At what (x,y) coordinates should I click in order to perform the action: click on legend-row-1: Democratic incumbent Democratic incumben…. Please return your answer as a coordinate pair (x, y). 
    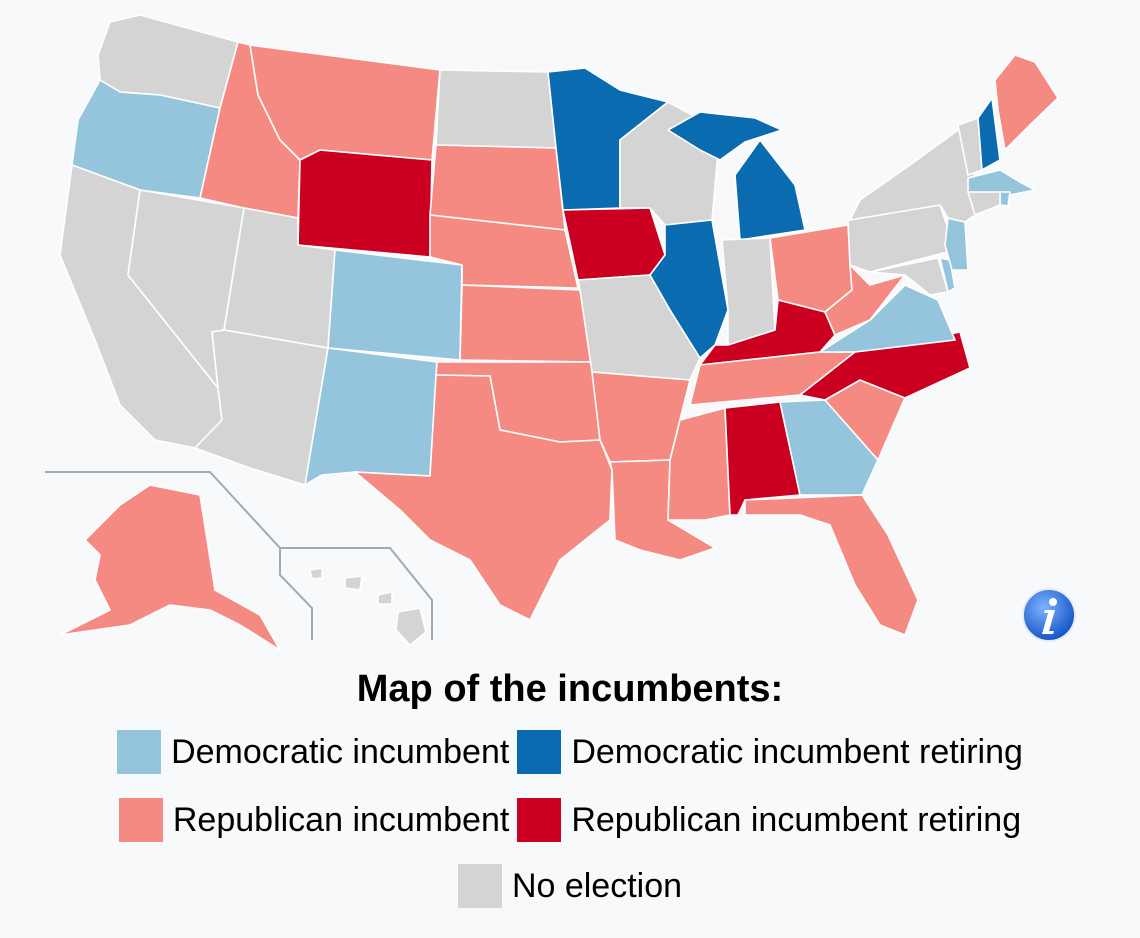
    Looking at the image, I should click on (570, 752).